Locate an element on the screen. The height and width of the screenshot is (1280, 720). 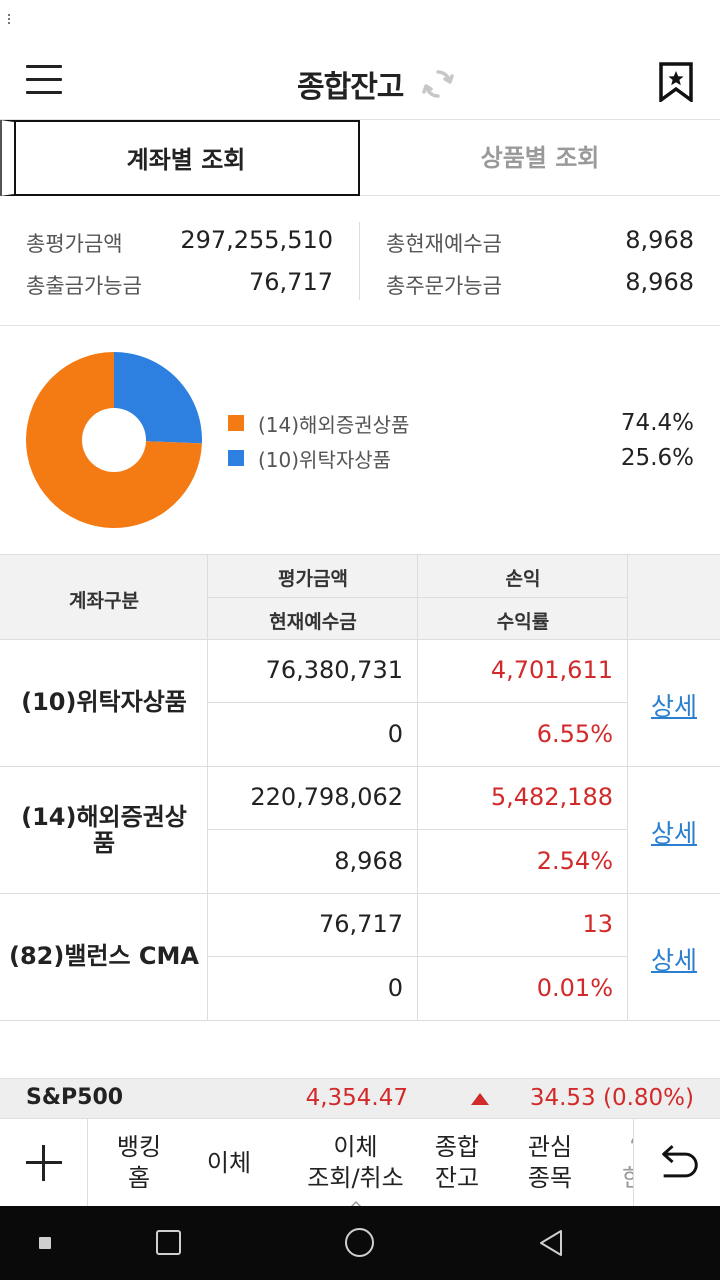
summary-divider is located at coordinates (359, 261).